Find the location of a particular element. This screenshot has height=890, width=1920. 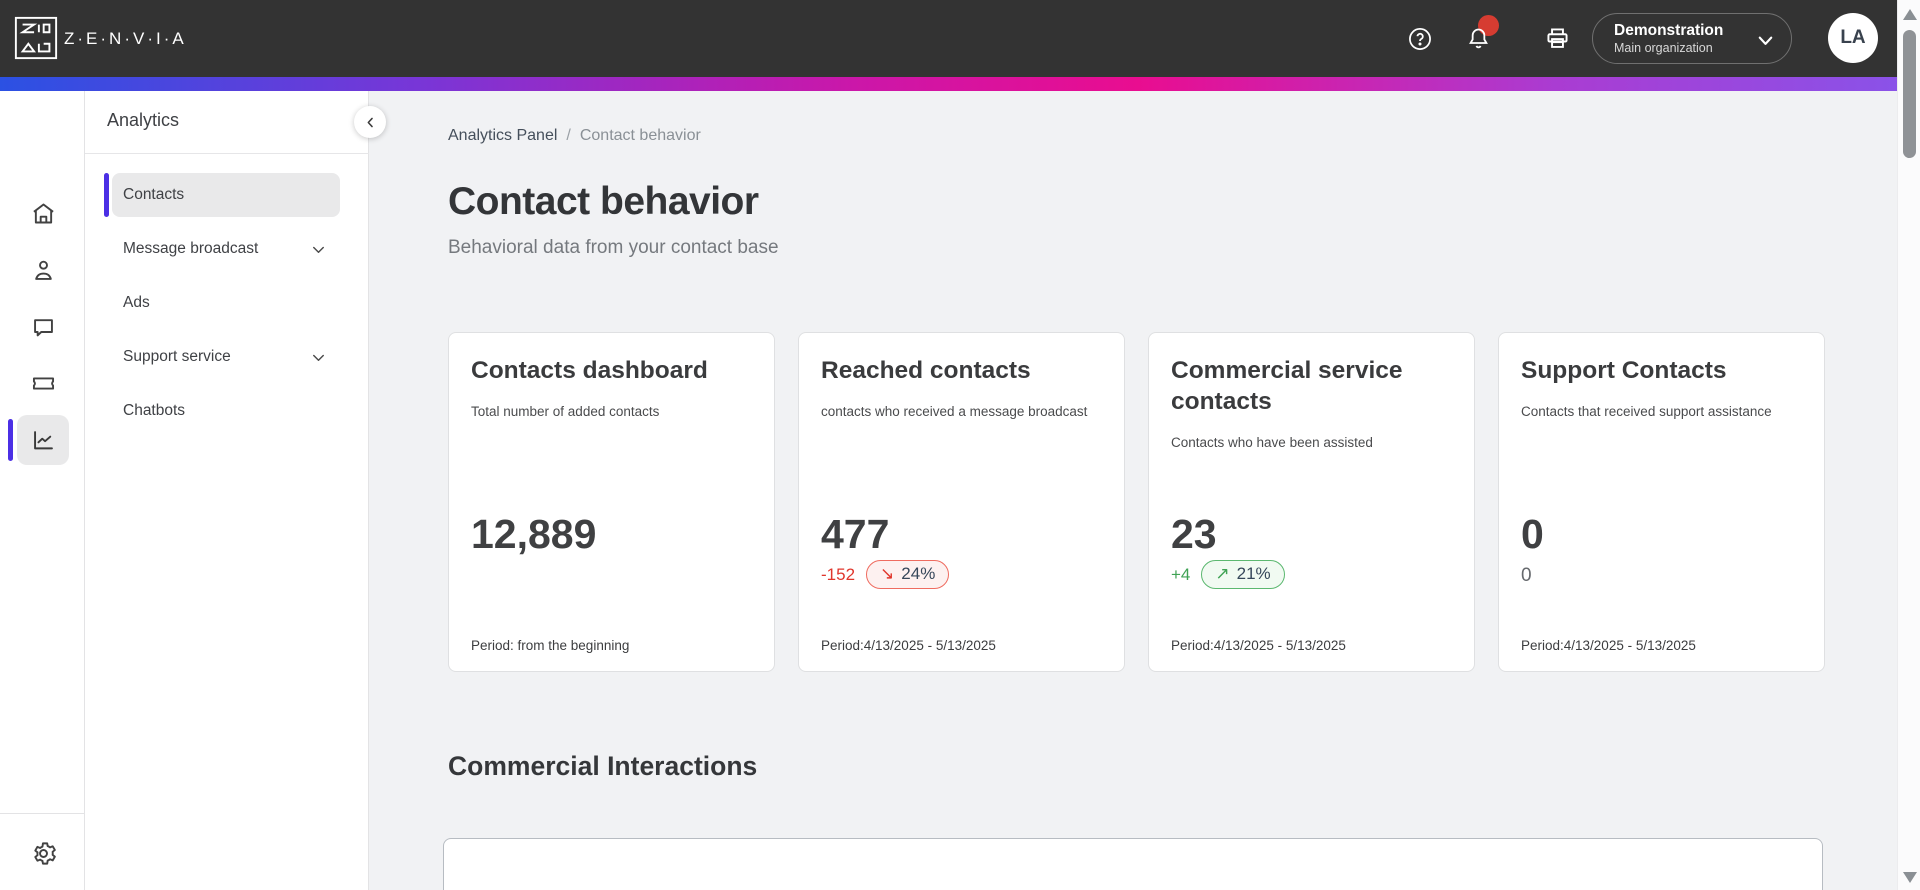

card-value: 23 is located at coordinates (1194, 534).